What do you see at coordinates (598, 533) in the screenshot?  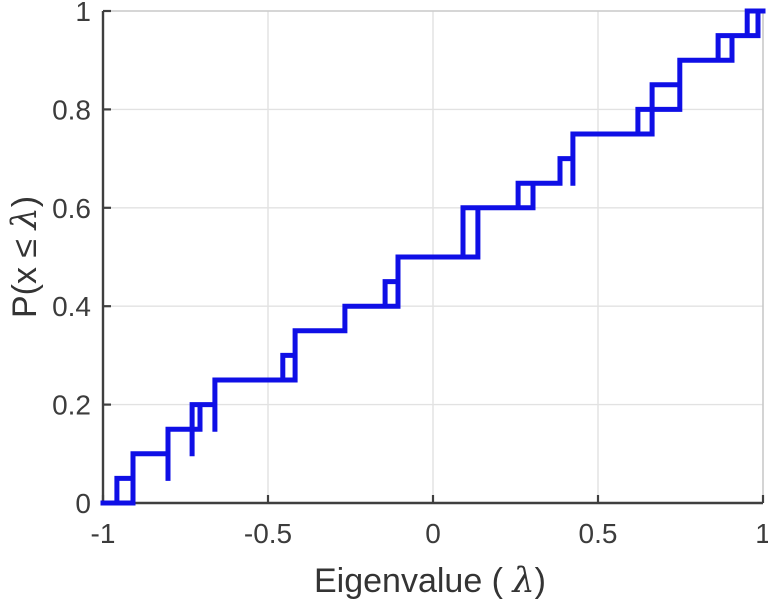 I see `x-tick-label: 0.5` at bounding box center [598, 533].